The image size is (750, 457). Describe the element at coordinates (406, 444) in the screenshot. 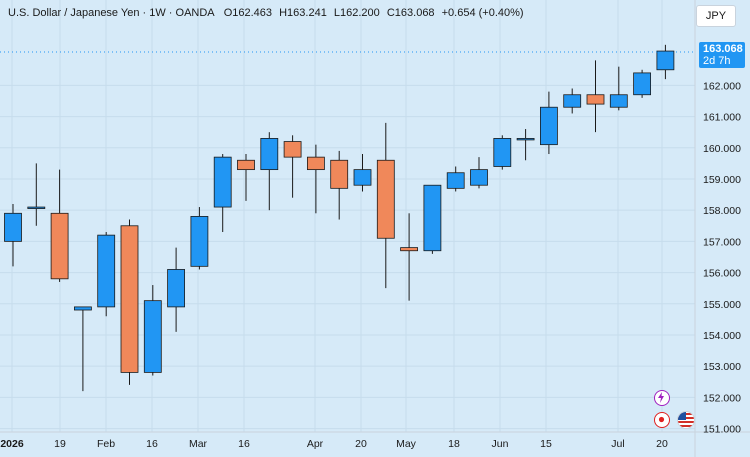

I see `x-tick-label: May` at that location.